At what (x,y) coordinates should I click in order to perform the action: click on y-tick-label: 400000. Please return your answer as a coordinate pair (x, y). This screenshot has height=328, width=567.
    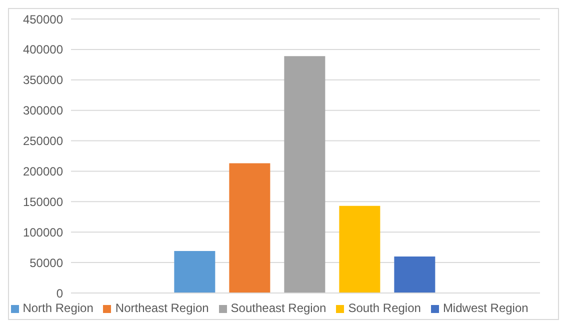
    Looking at the image, I should click on (43, 49).